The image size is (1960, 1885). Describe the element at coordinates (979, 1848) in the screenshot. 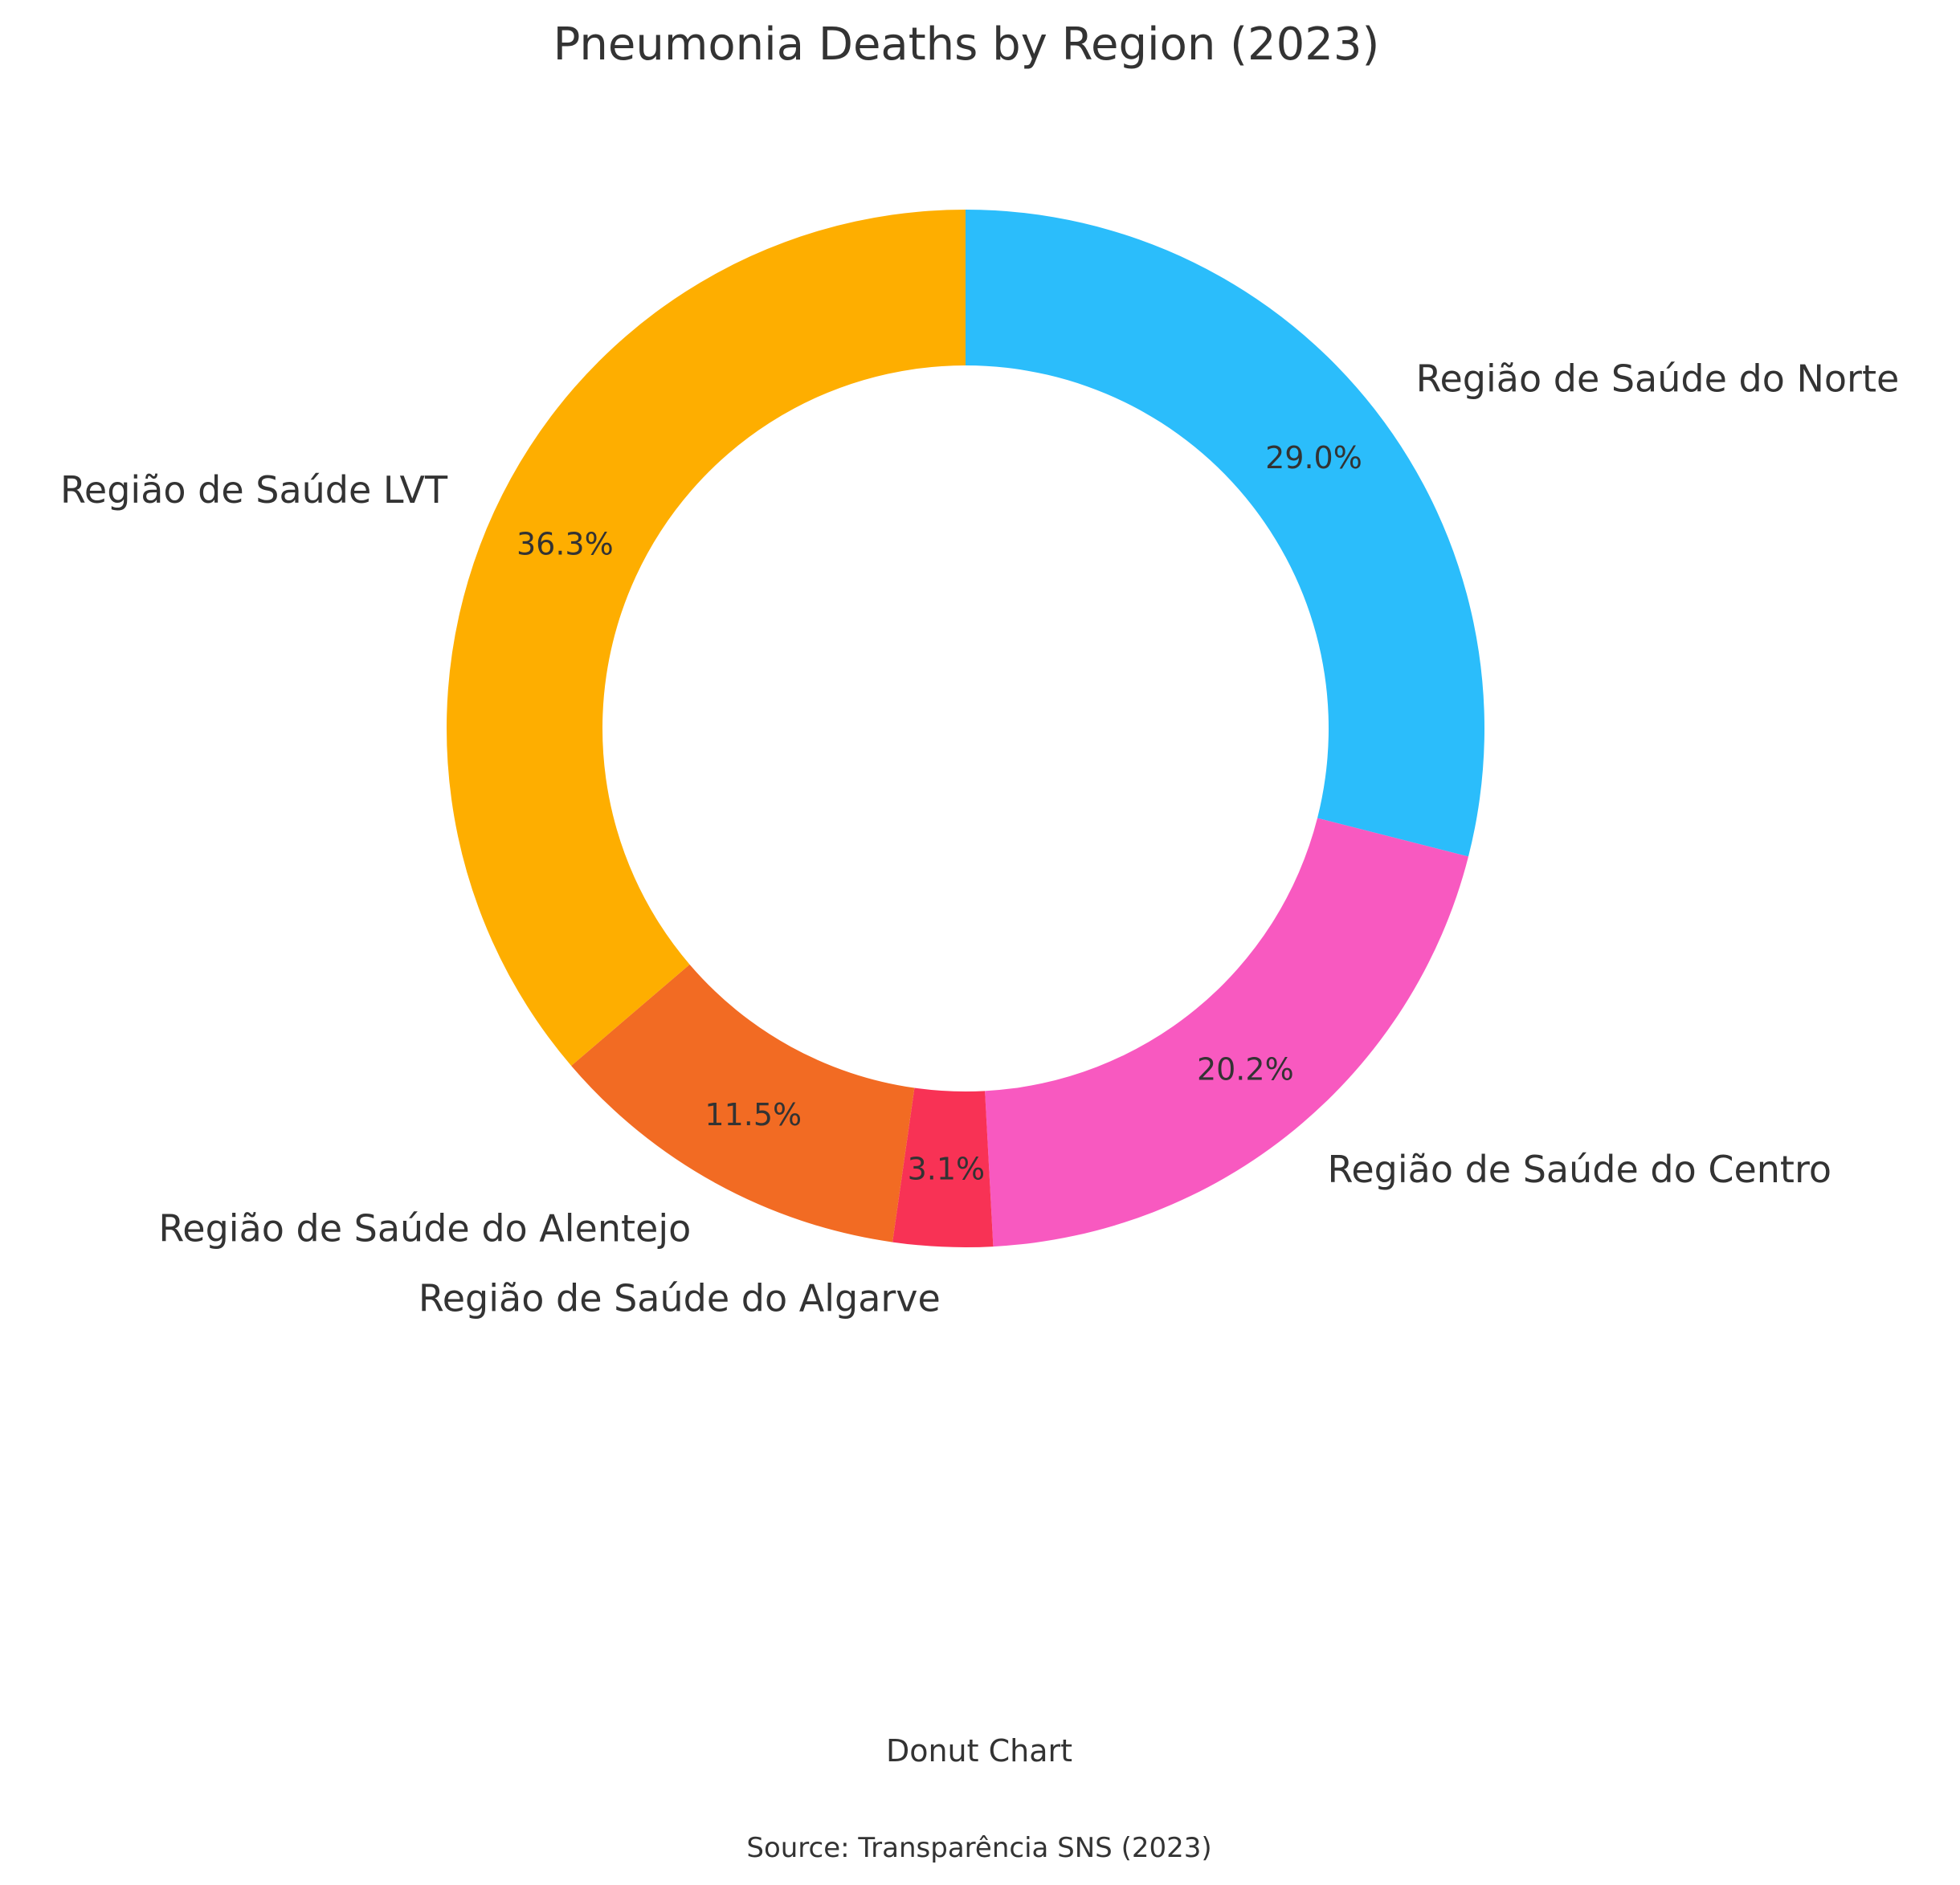

I see `chart-source: Source: Transparência SNS (2023)` at that location.